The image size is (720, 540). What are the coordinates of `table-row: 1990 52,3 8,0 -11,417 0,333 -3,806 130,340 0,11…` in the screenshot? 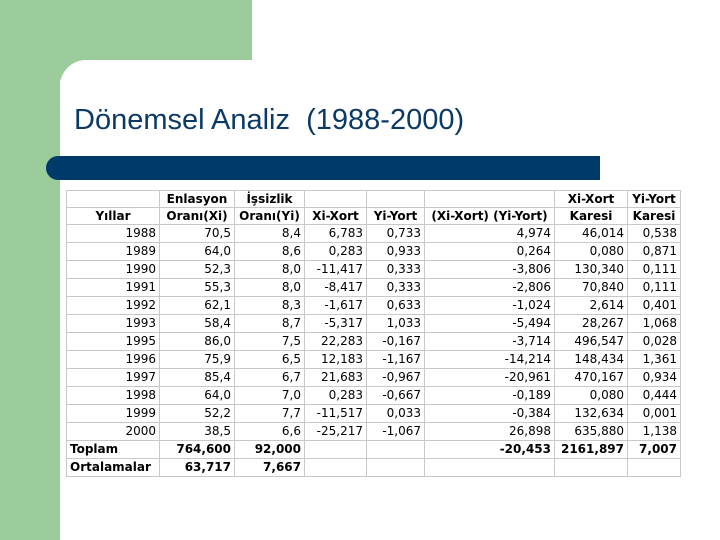 It's located at (373, 269).